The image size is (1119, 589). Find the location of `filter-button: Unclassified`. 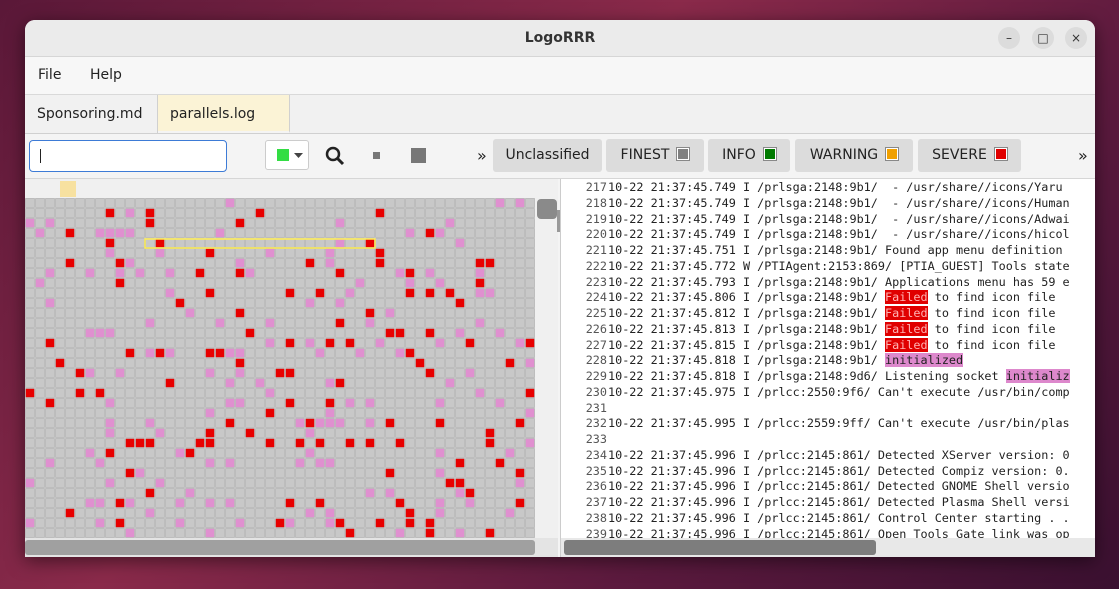

filter-button: Unclassified is located at coordinates (547, 155).